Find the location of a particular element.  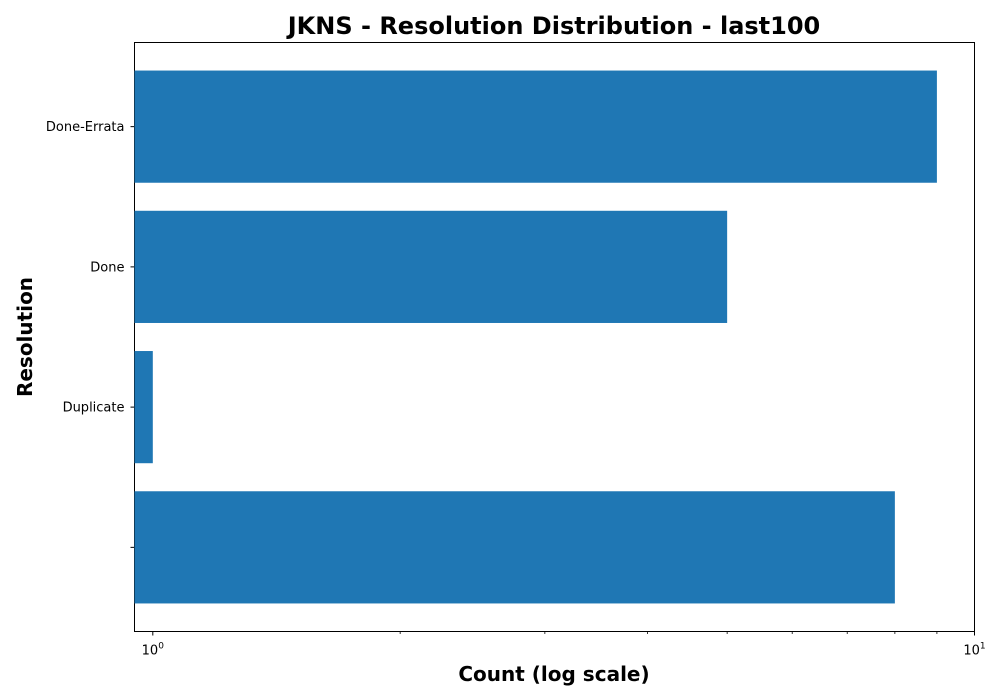

y-tick-label: Done-Errata is located at coordinates (85, 127).